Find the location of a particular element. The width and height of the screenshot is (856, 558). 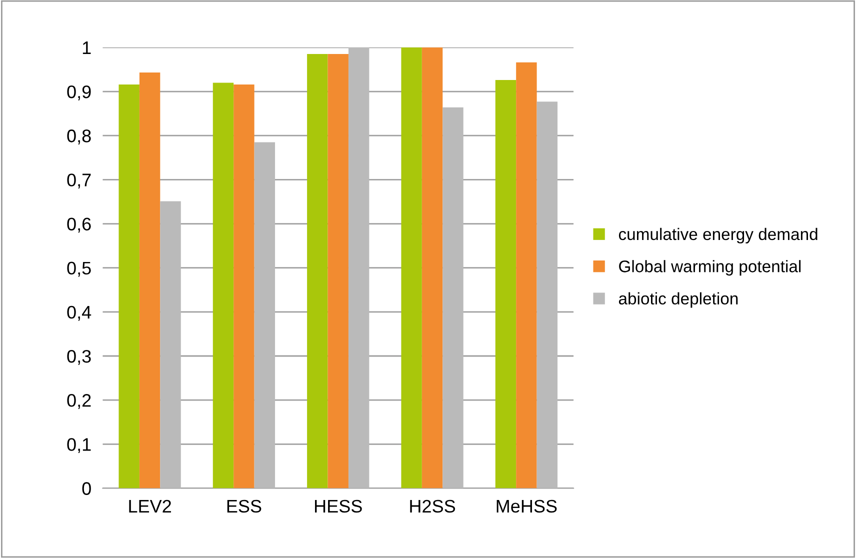

x-tick-label: H2SS is located at coordinates (433, 506).